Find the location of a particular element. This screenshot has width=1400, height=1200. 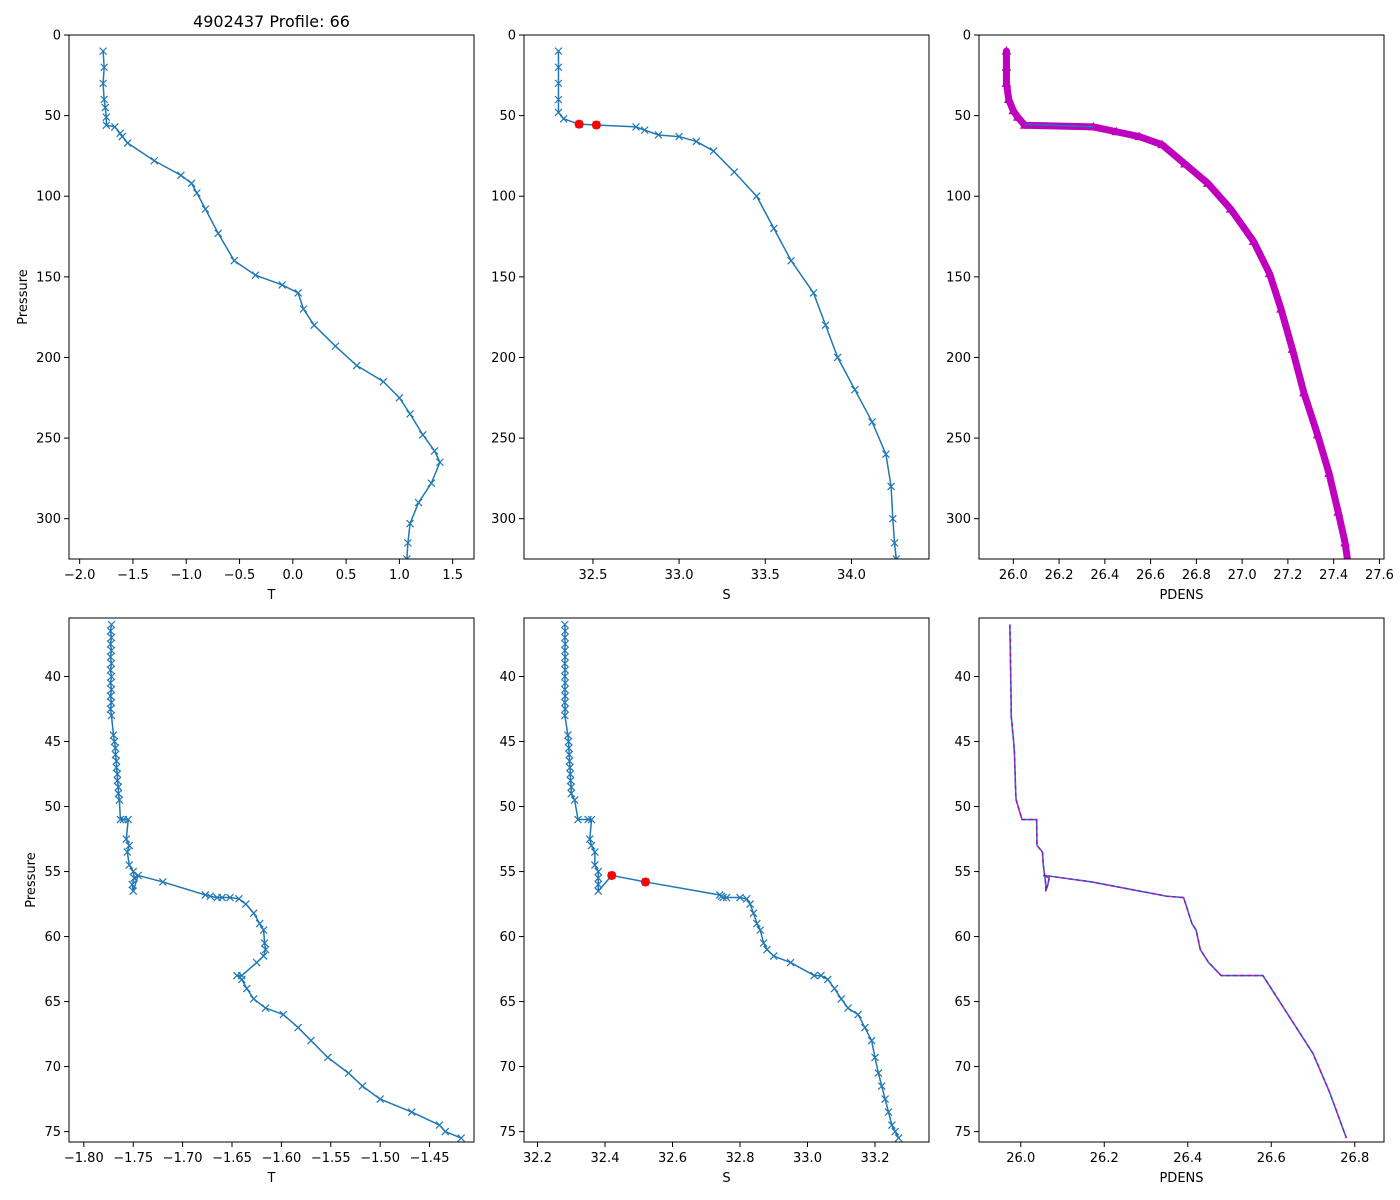

y-tick-label: 40 is located at coordinates (507, 677).